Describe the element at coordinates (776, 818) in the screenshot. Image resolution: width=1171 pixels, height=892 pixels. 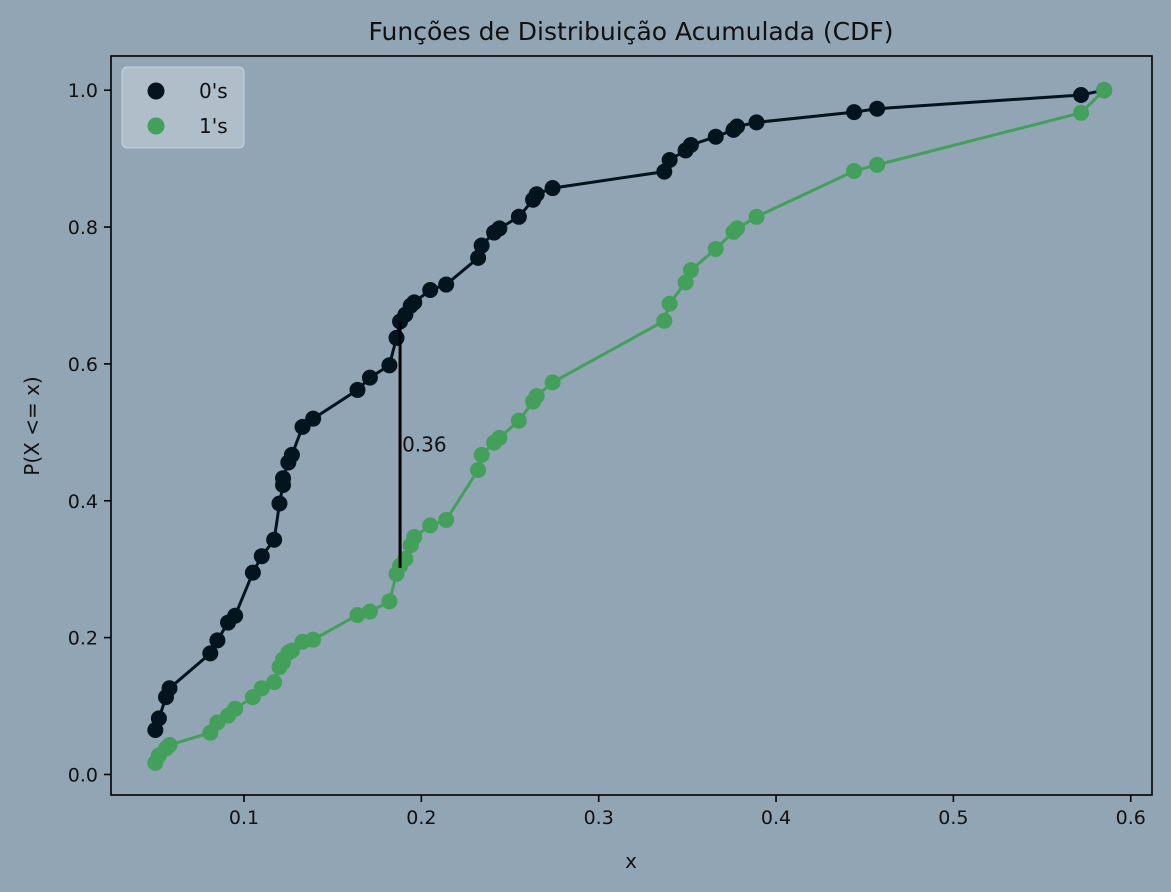
I see `x-tick-label: 0.4` at that location.